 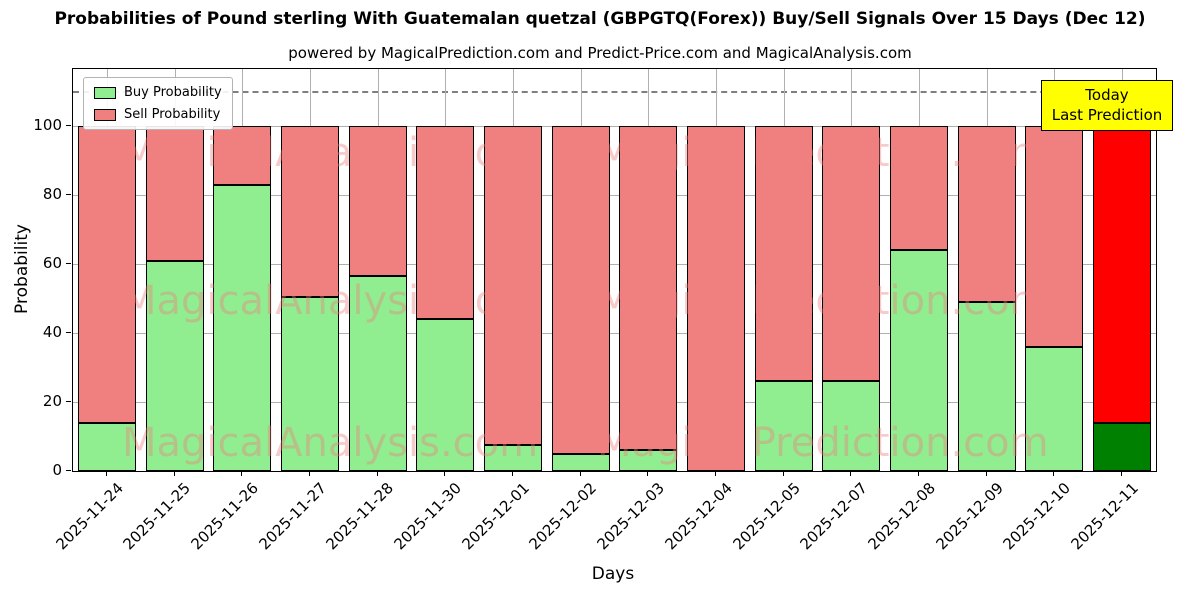 What do you see at coordinates (57, 470) in the screenshot?
I see `y-tick-label: 0` at bounding box center [57, 470].